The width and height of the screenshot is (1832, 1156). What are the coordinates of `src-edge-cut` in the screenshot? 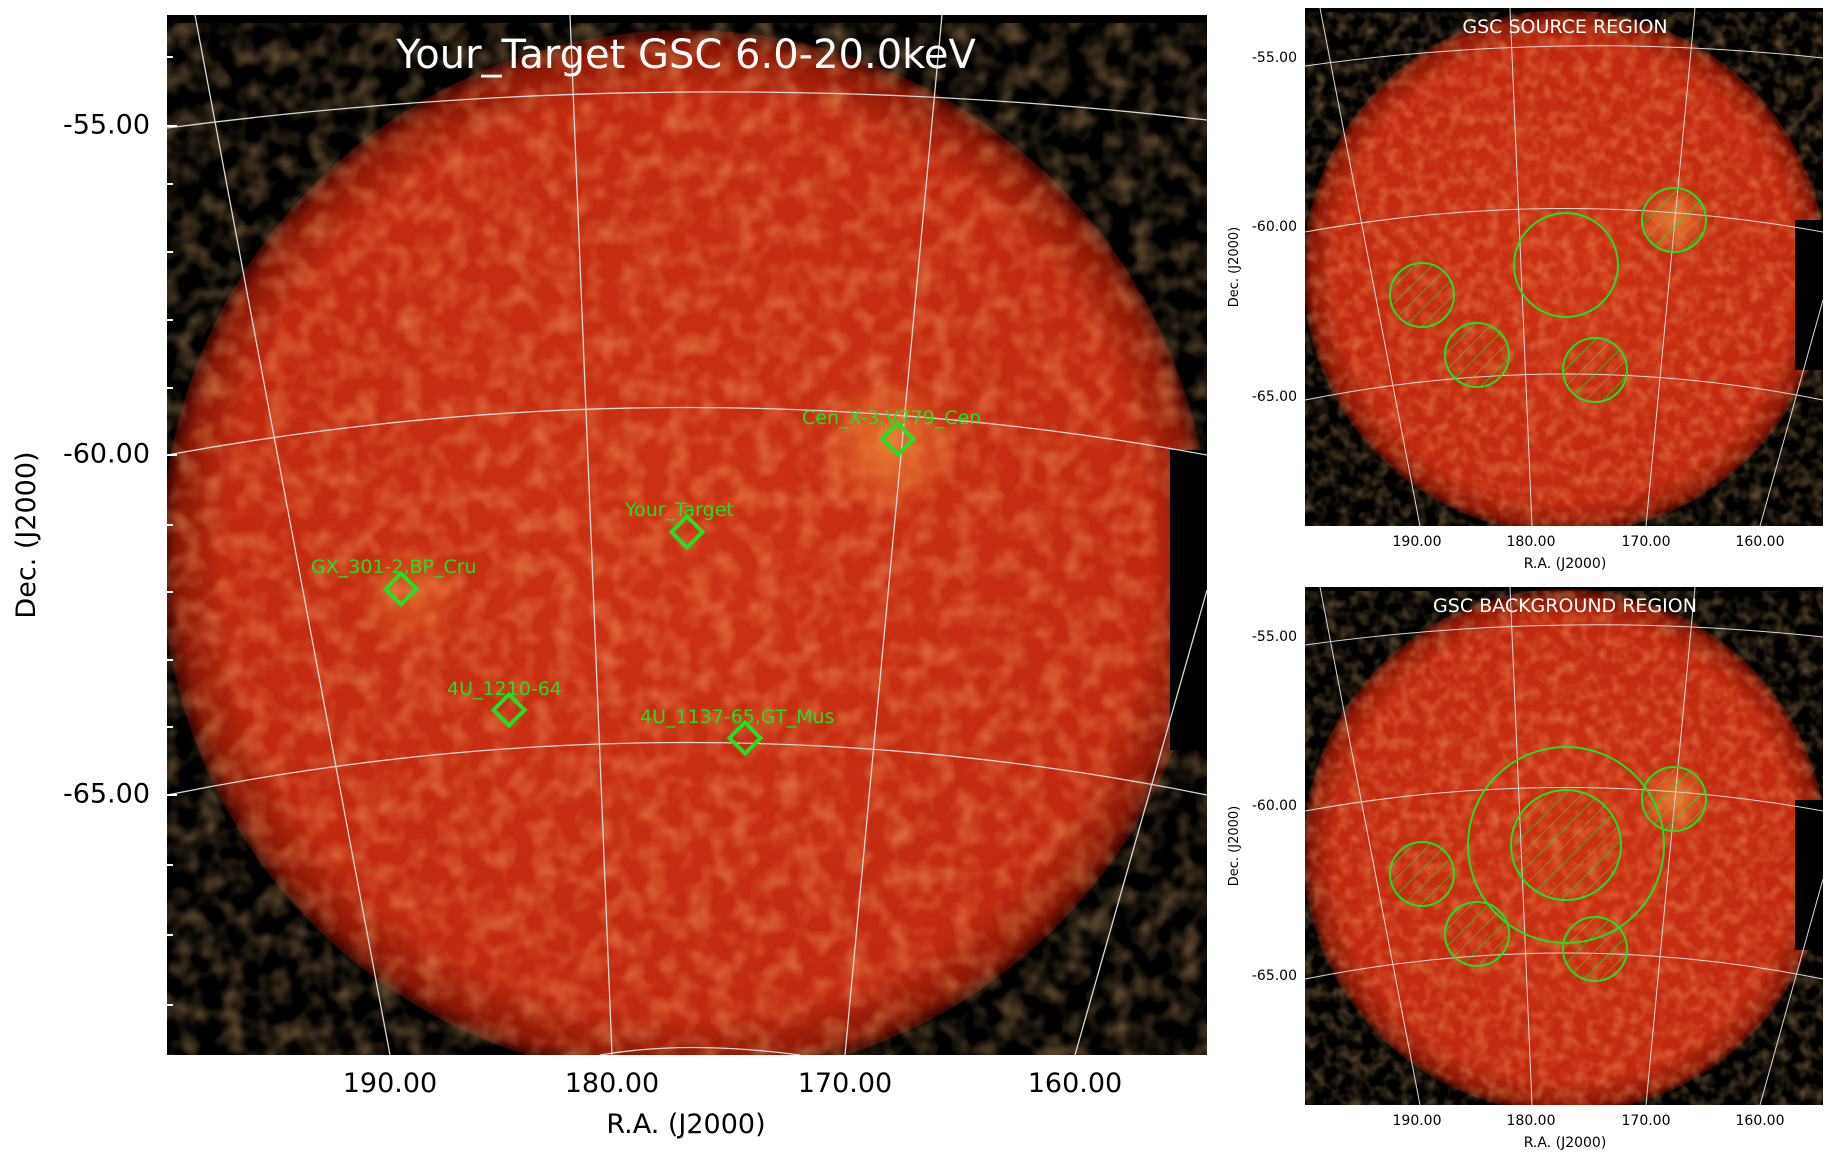 It's located at (1809, 295).